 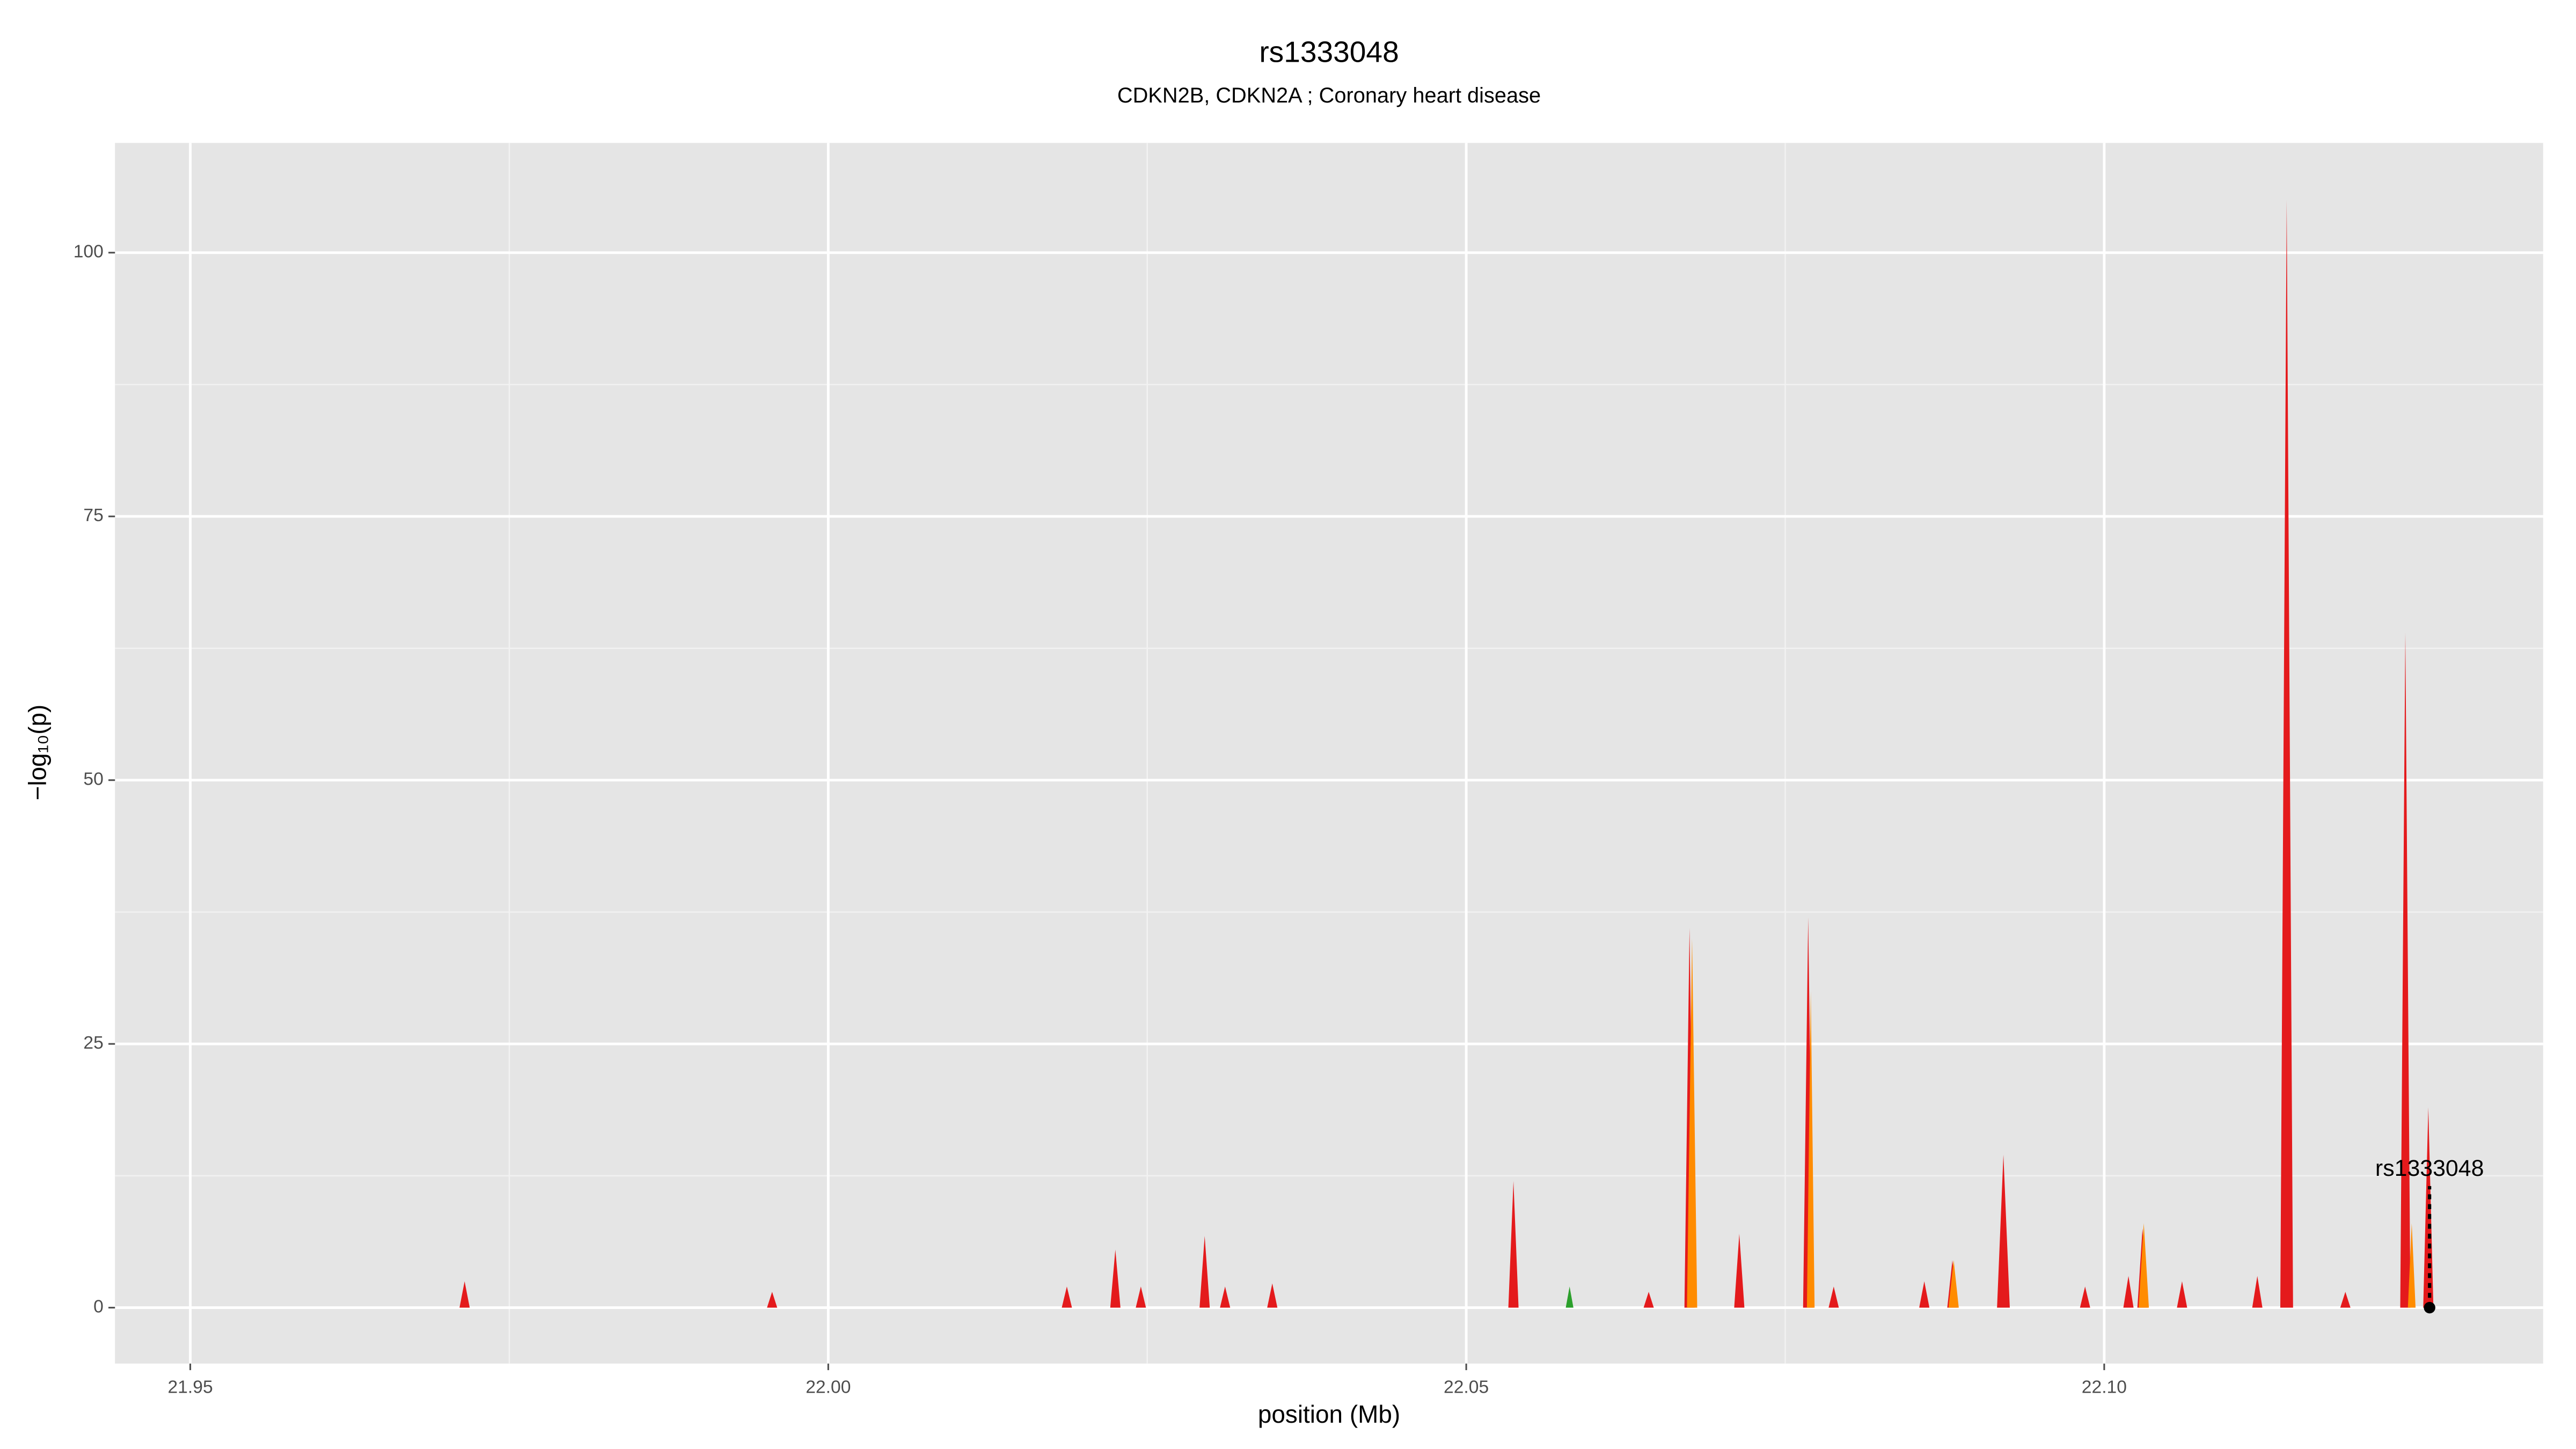 I want to click on annotation-label: rs1333048, so click(x=2429, y=1168).